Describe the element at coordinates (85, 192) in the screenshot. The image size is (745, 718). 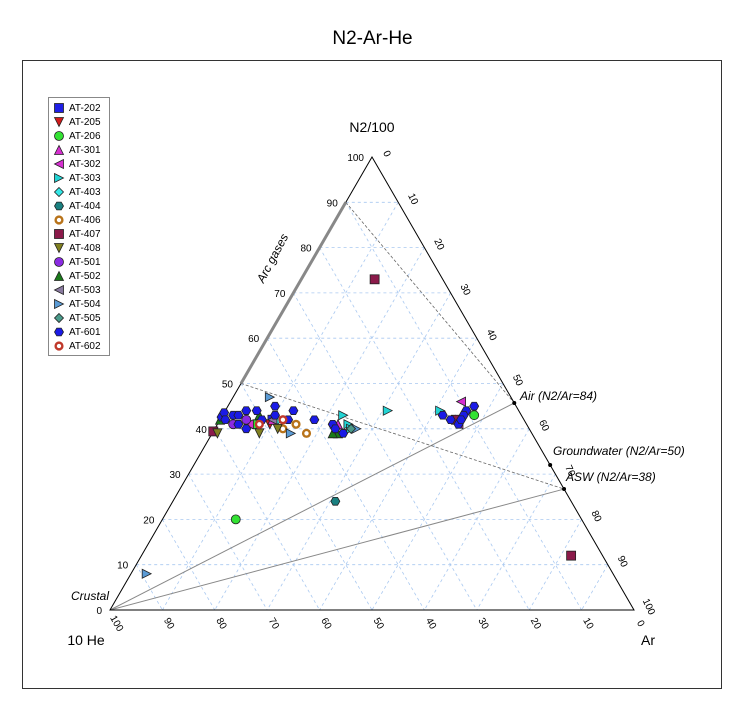
I see `legend-label: AT-403` at that location.